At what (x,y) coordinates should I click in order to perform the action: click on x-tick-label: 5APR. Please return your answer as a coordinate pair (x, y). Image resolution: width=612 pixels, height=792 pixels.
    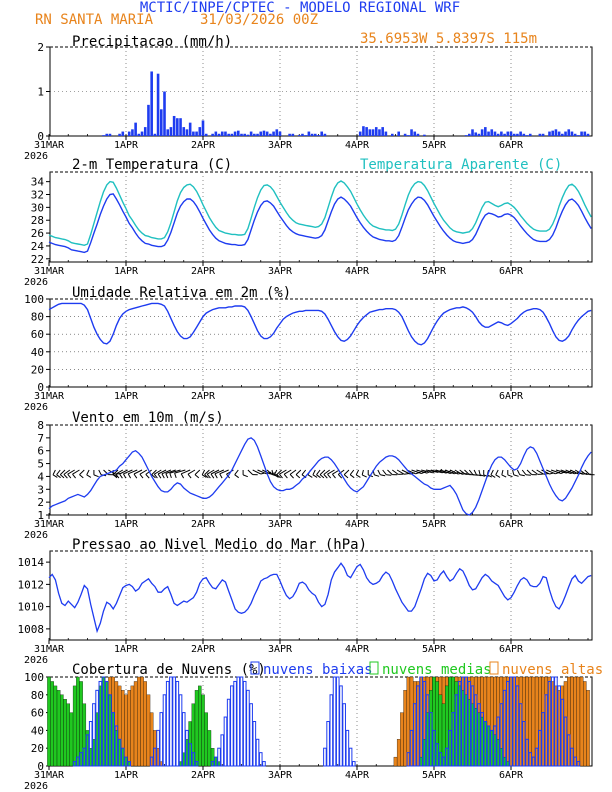
    Looking at the image, I should click on (434, 396).